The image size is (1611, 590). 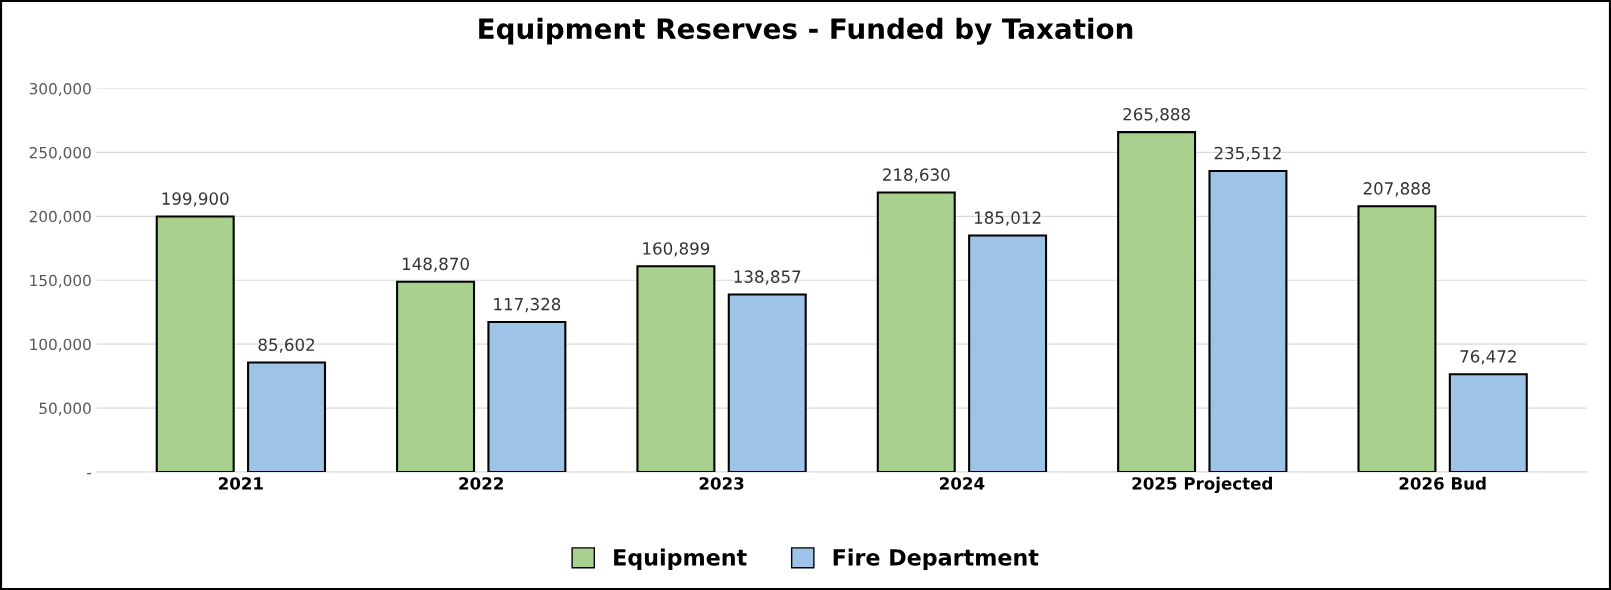 What do you see at coordinates (435, 264) in the screenshot?
I see `data-label: 148,870` at bounding box center [435, 264].